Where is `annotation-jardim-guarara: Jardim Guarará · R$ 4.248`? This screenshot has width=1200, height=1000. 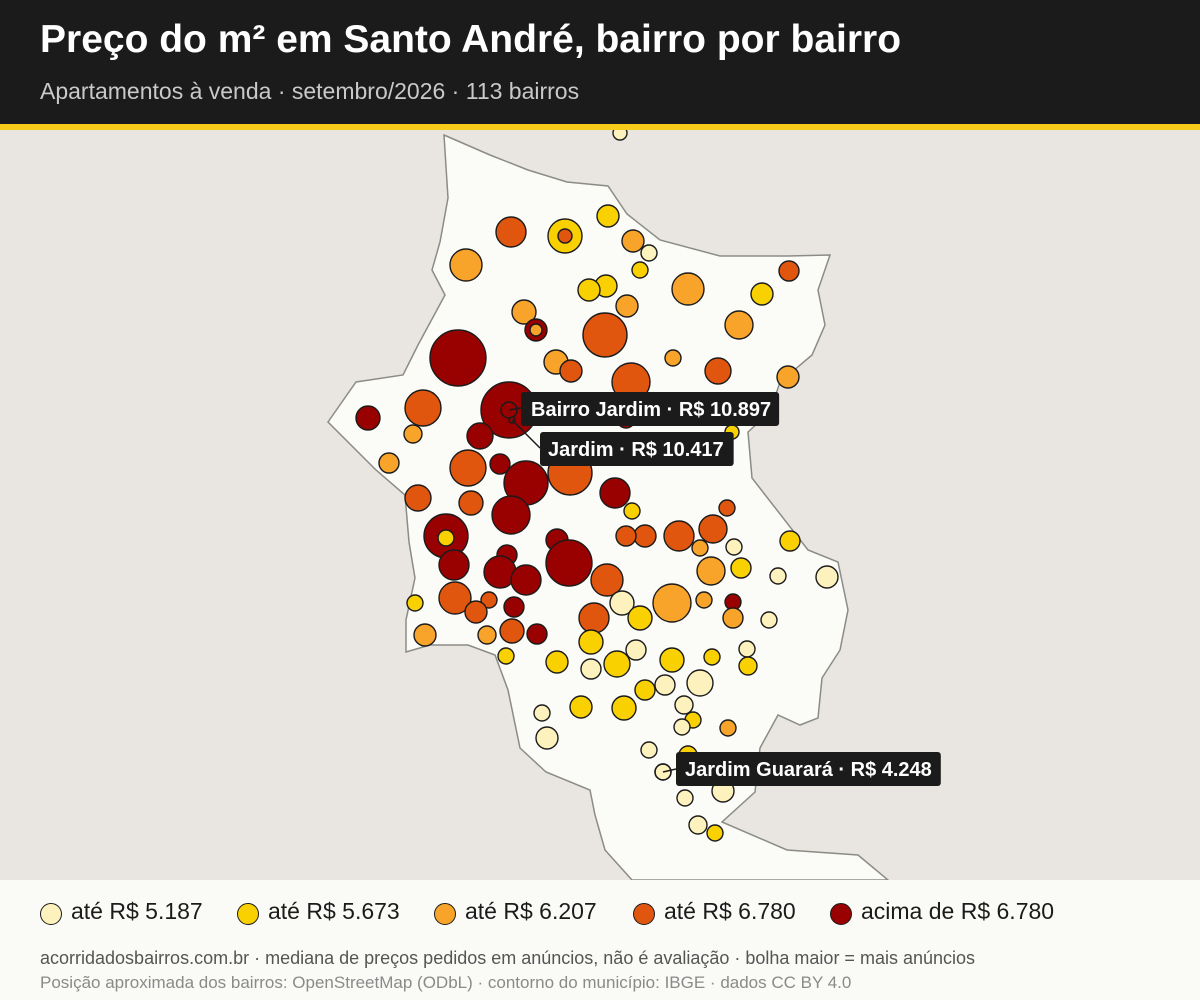 annotation-jardim-guarara: Jardim Guarará · R$ 4.248 is located at coordinates (797, 769).